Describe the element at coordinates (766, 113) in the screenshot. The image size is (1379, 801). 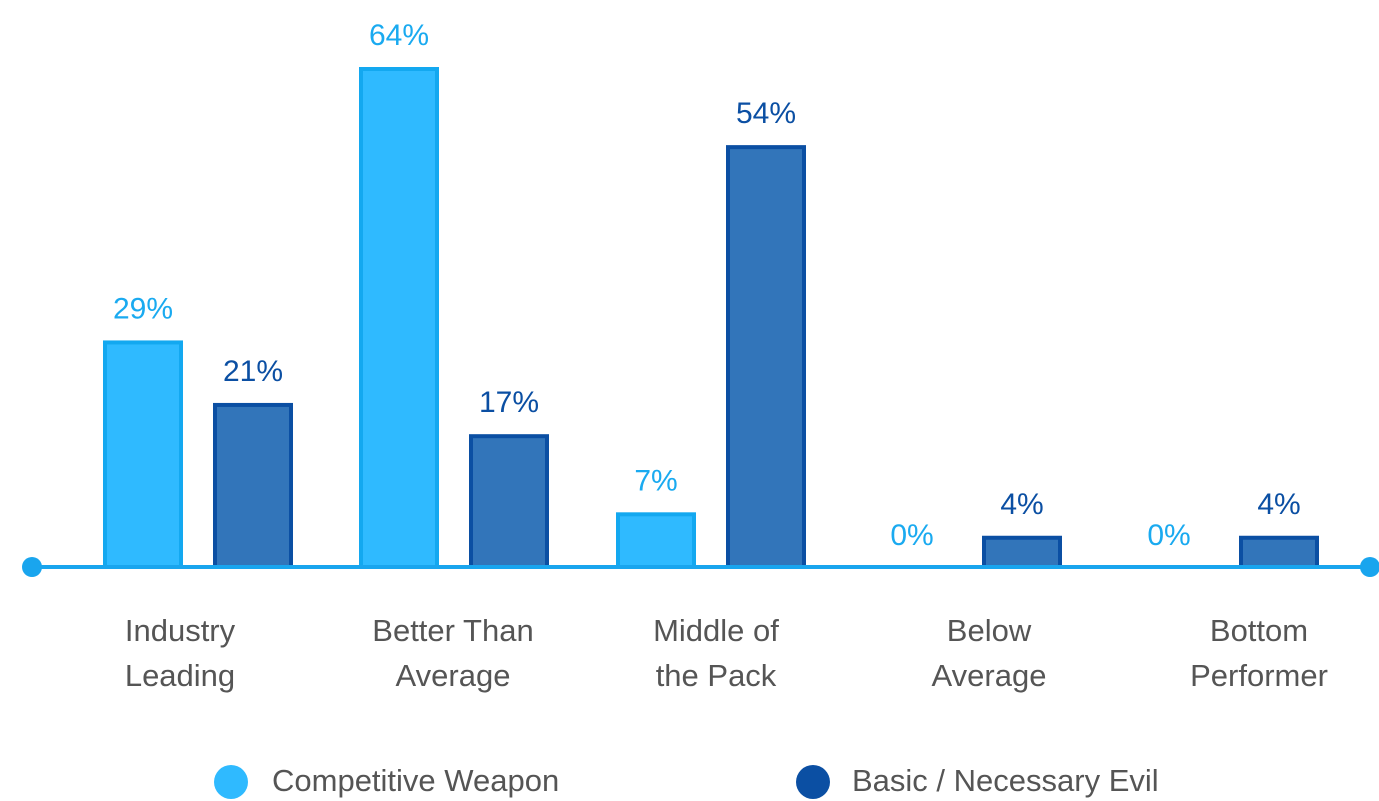
I see `value-label: 54%` at that location.